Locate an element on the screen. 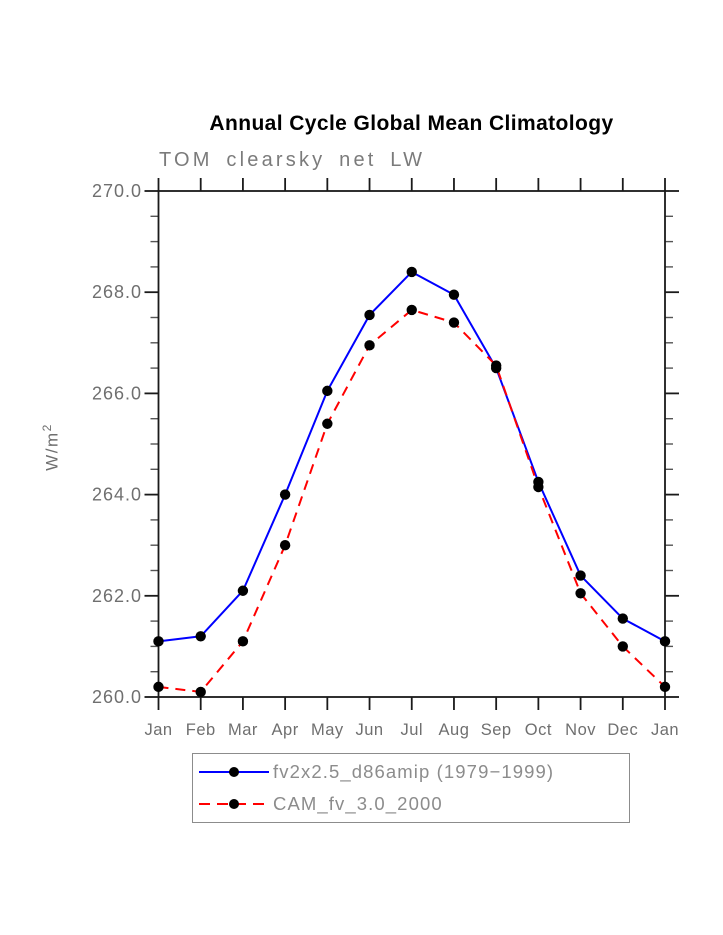 This screenshot has width=723, height=935. legend-sample-dashed-line-marker is located at coordinates (234, 804).